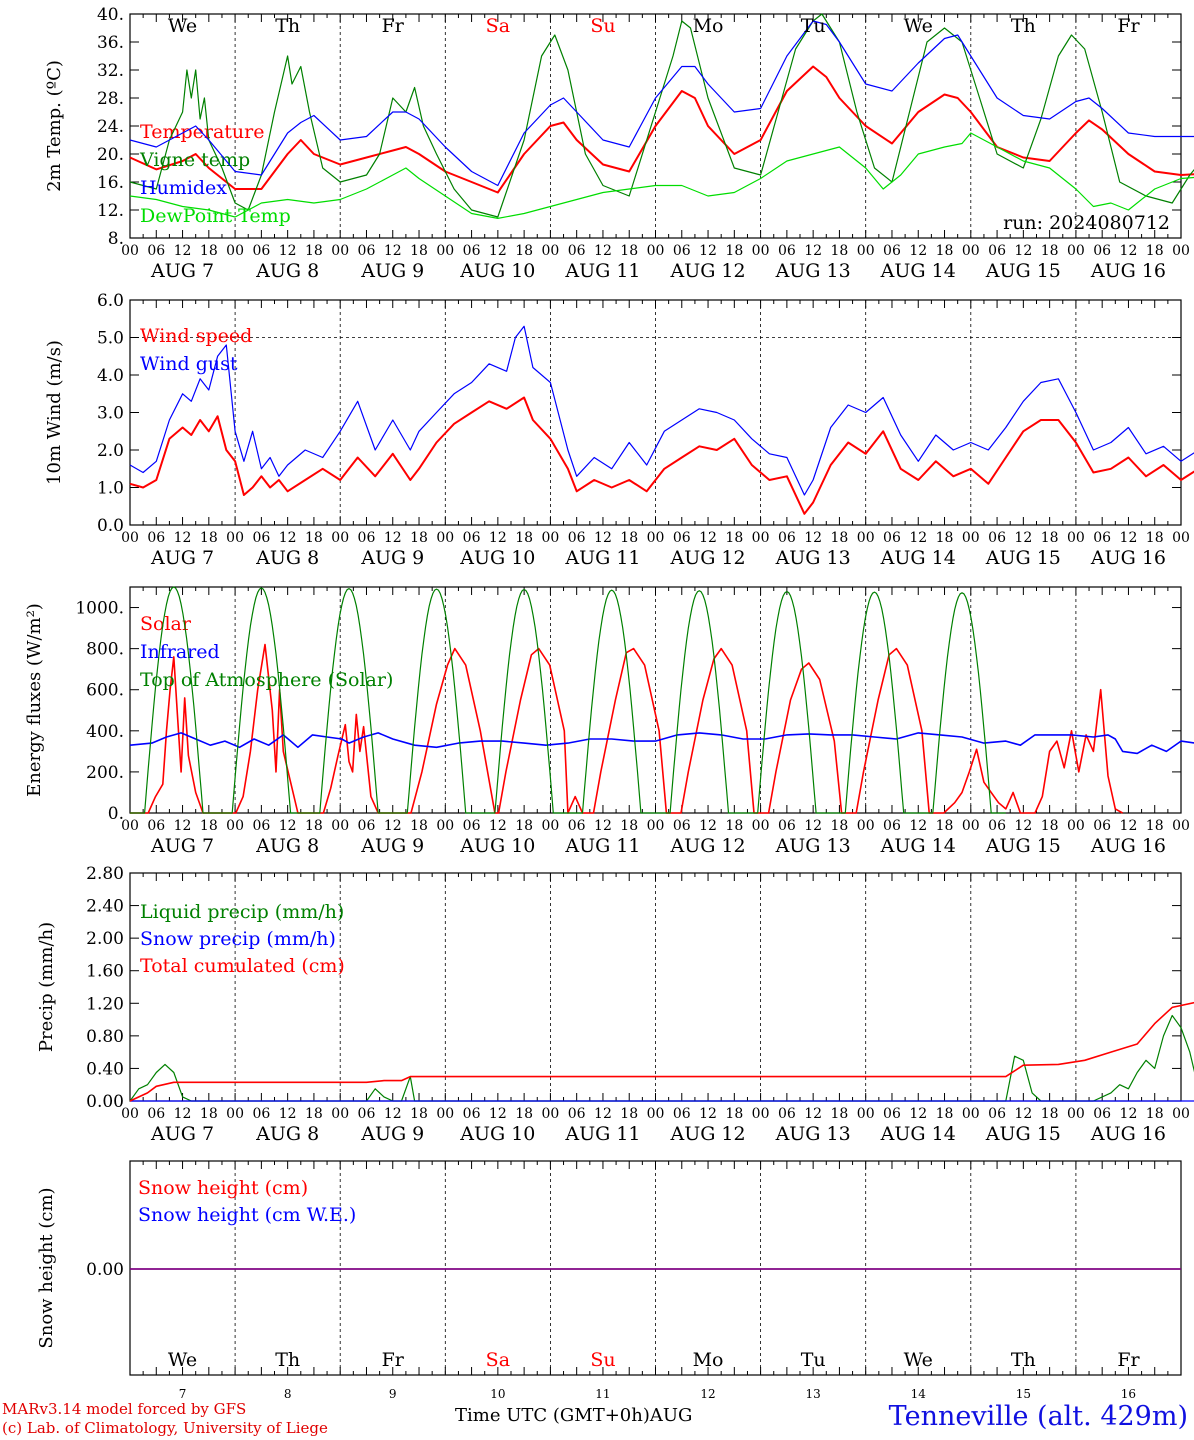  What do you see at coordinates (813, 1360) in the screenshot?
I see `weekday-label: Tu` at bounding box center [813, 1360].